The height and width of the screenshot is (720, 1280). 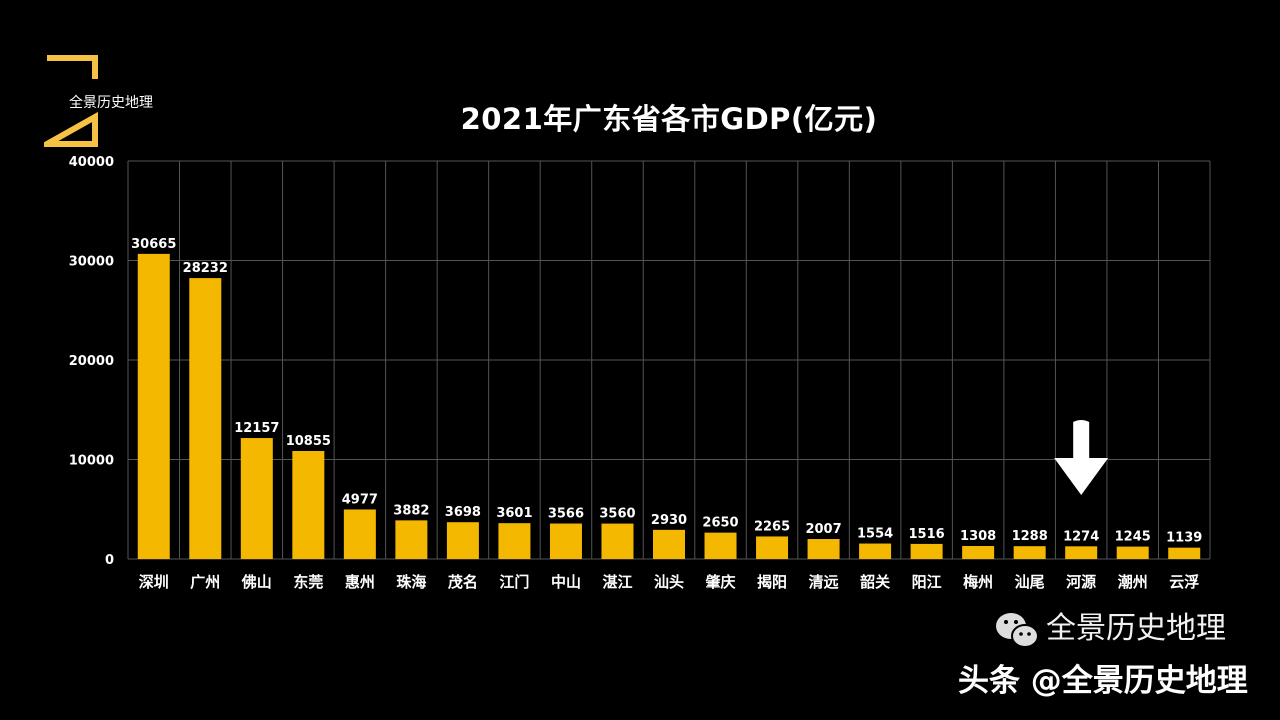 I want to click on data-label: 3566, so click(x=566, y=514).